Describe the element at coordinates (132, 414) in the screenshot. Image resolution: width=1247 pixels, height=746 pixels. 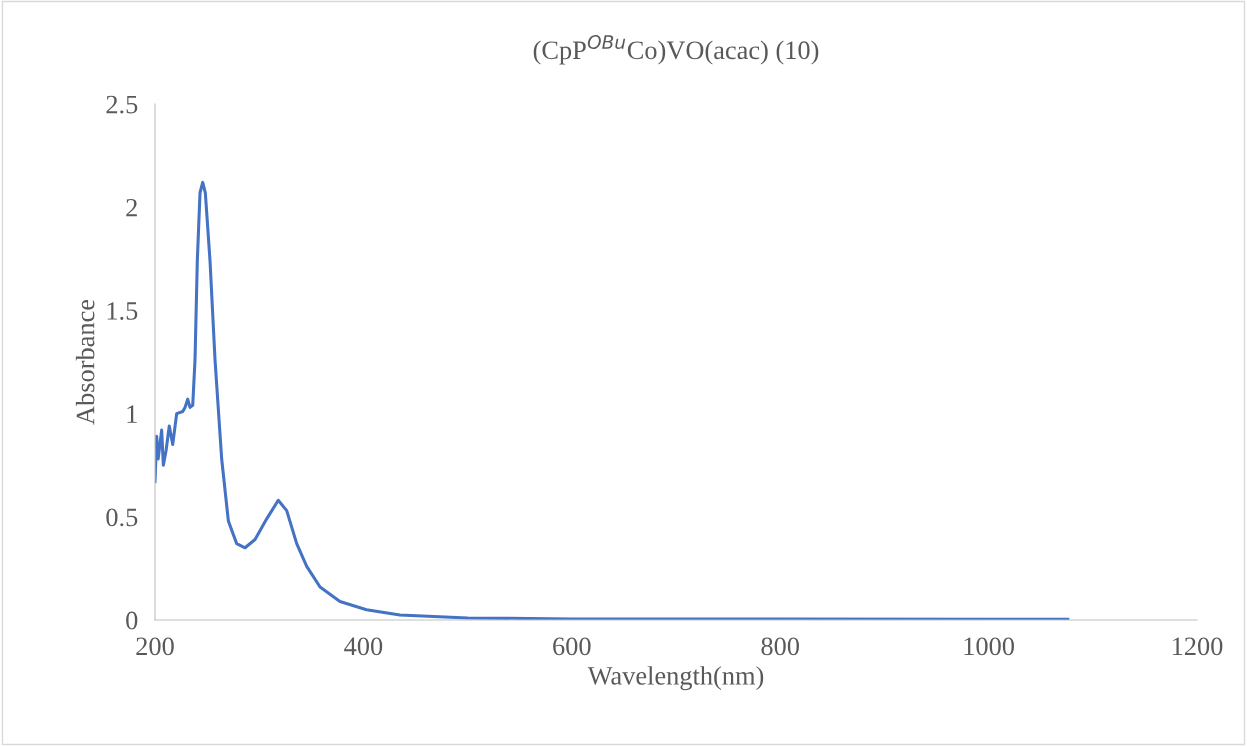
I see `y-tick-label: 1` at that location.